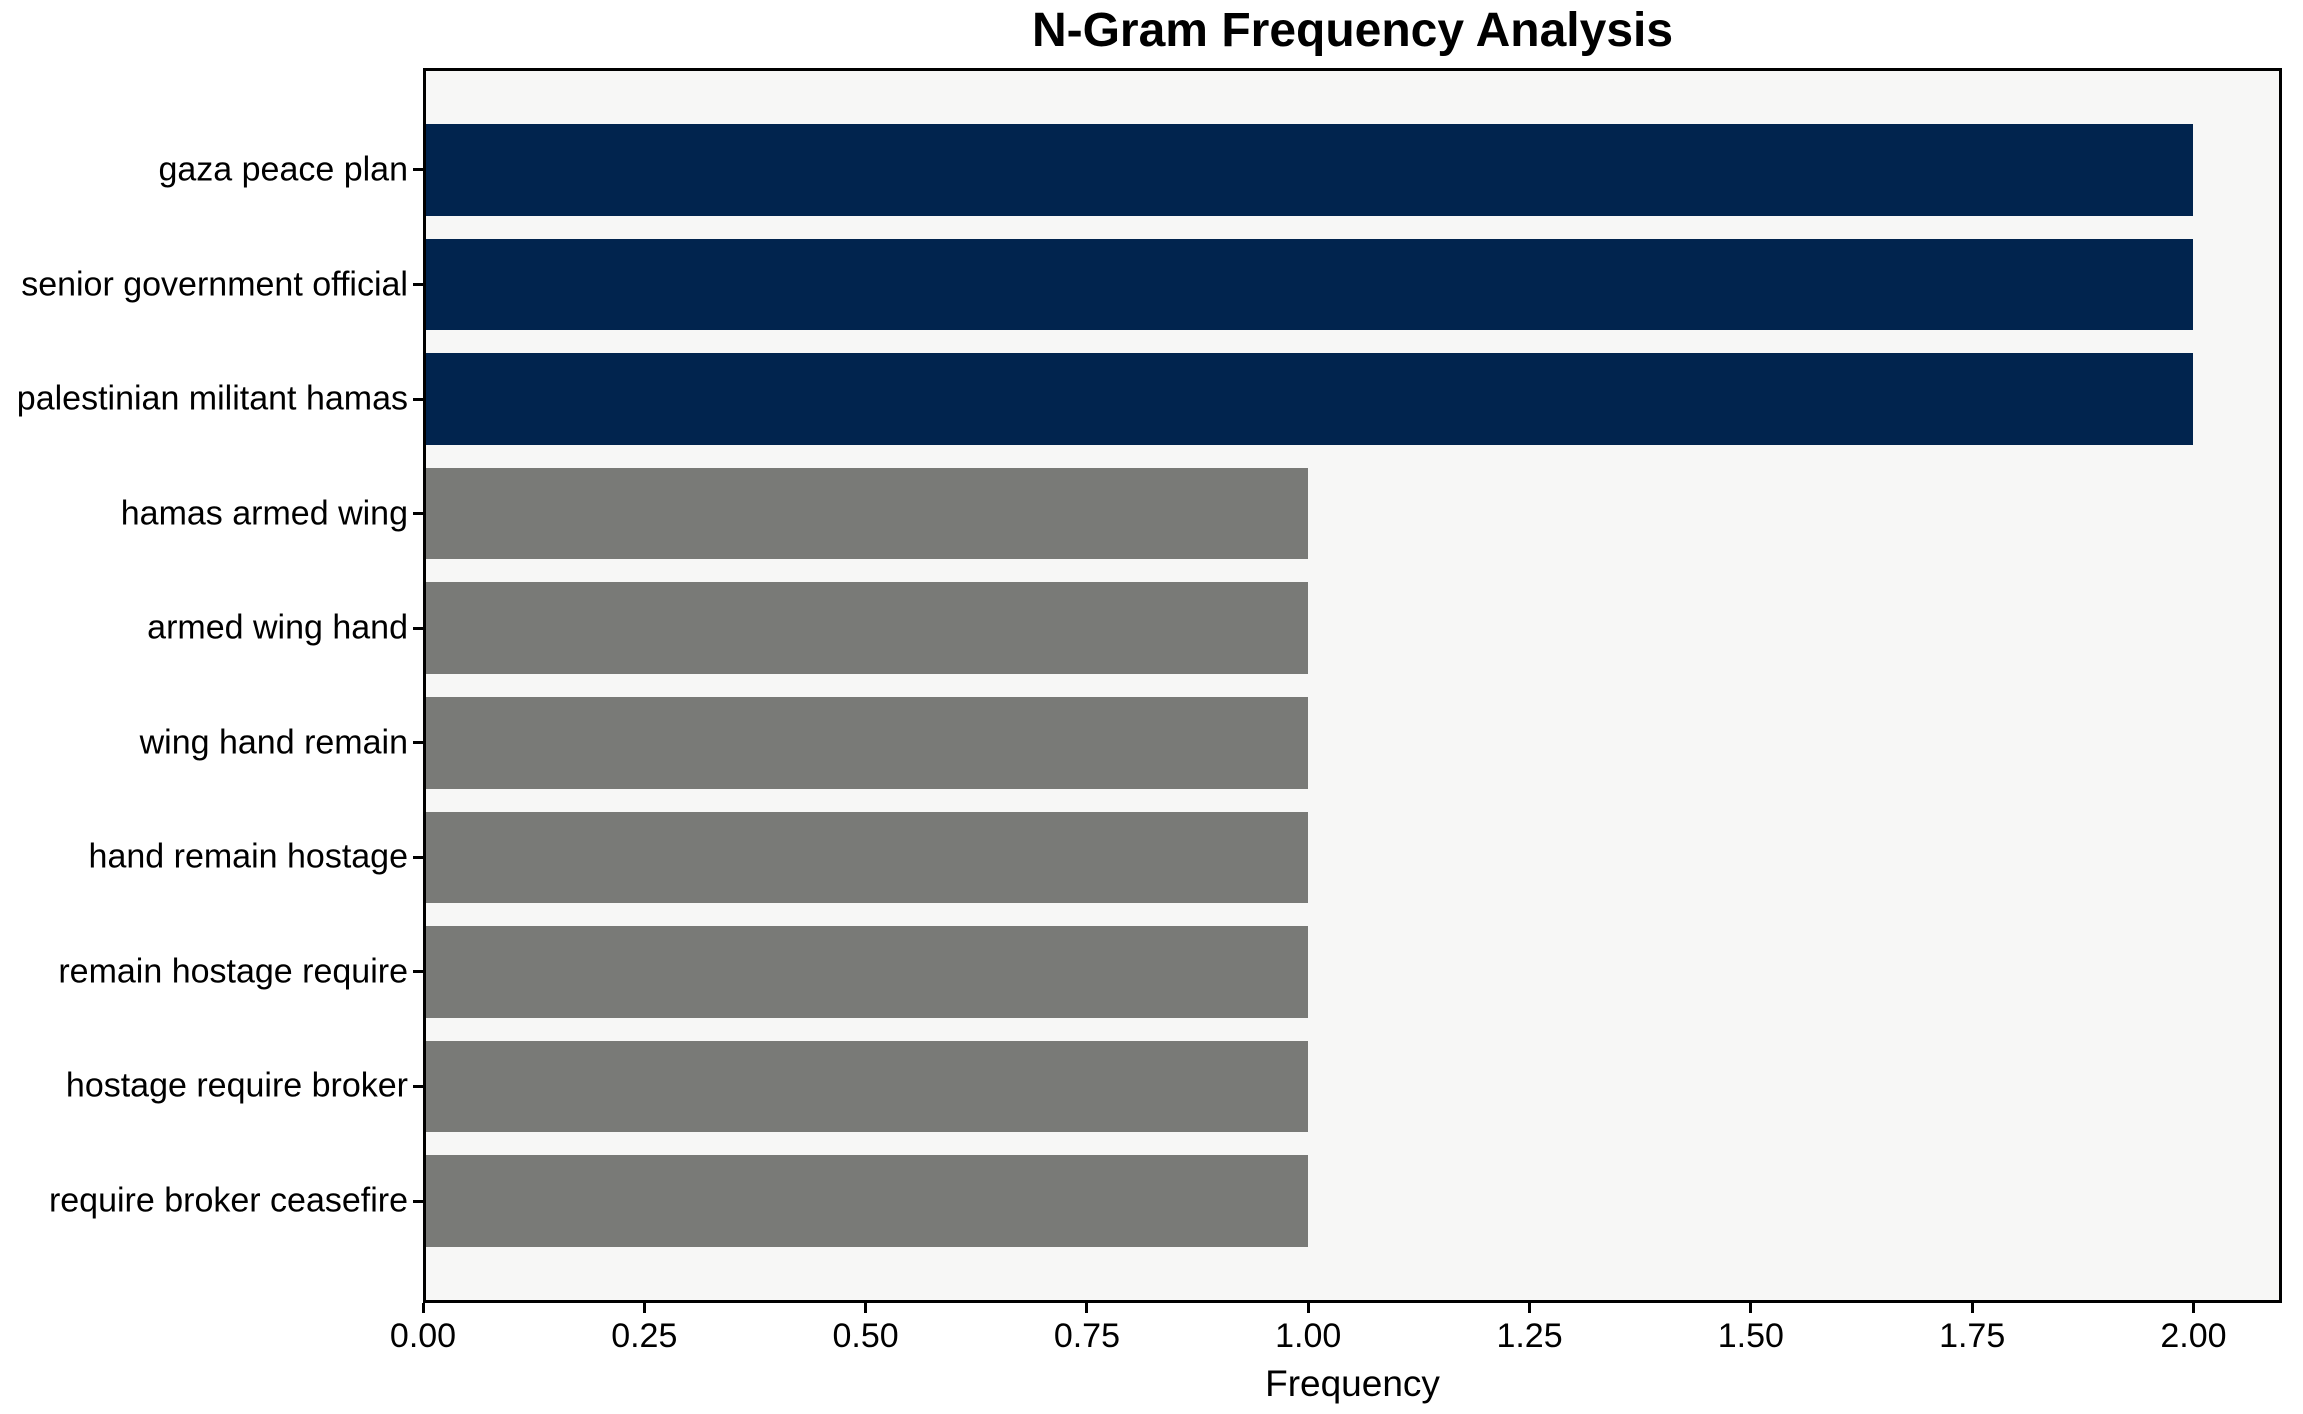 The image size is (2303, 1414). Describe the element at coordinates (248, 856) in the screenshot. I see `y-tick-label: hand remain hostage` at that location.